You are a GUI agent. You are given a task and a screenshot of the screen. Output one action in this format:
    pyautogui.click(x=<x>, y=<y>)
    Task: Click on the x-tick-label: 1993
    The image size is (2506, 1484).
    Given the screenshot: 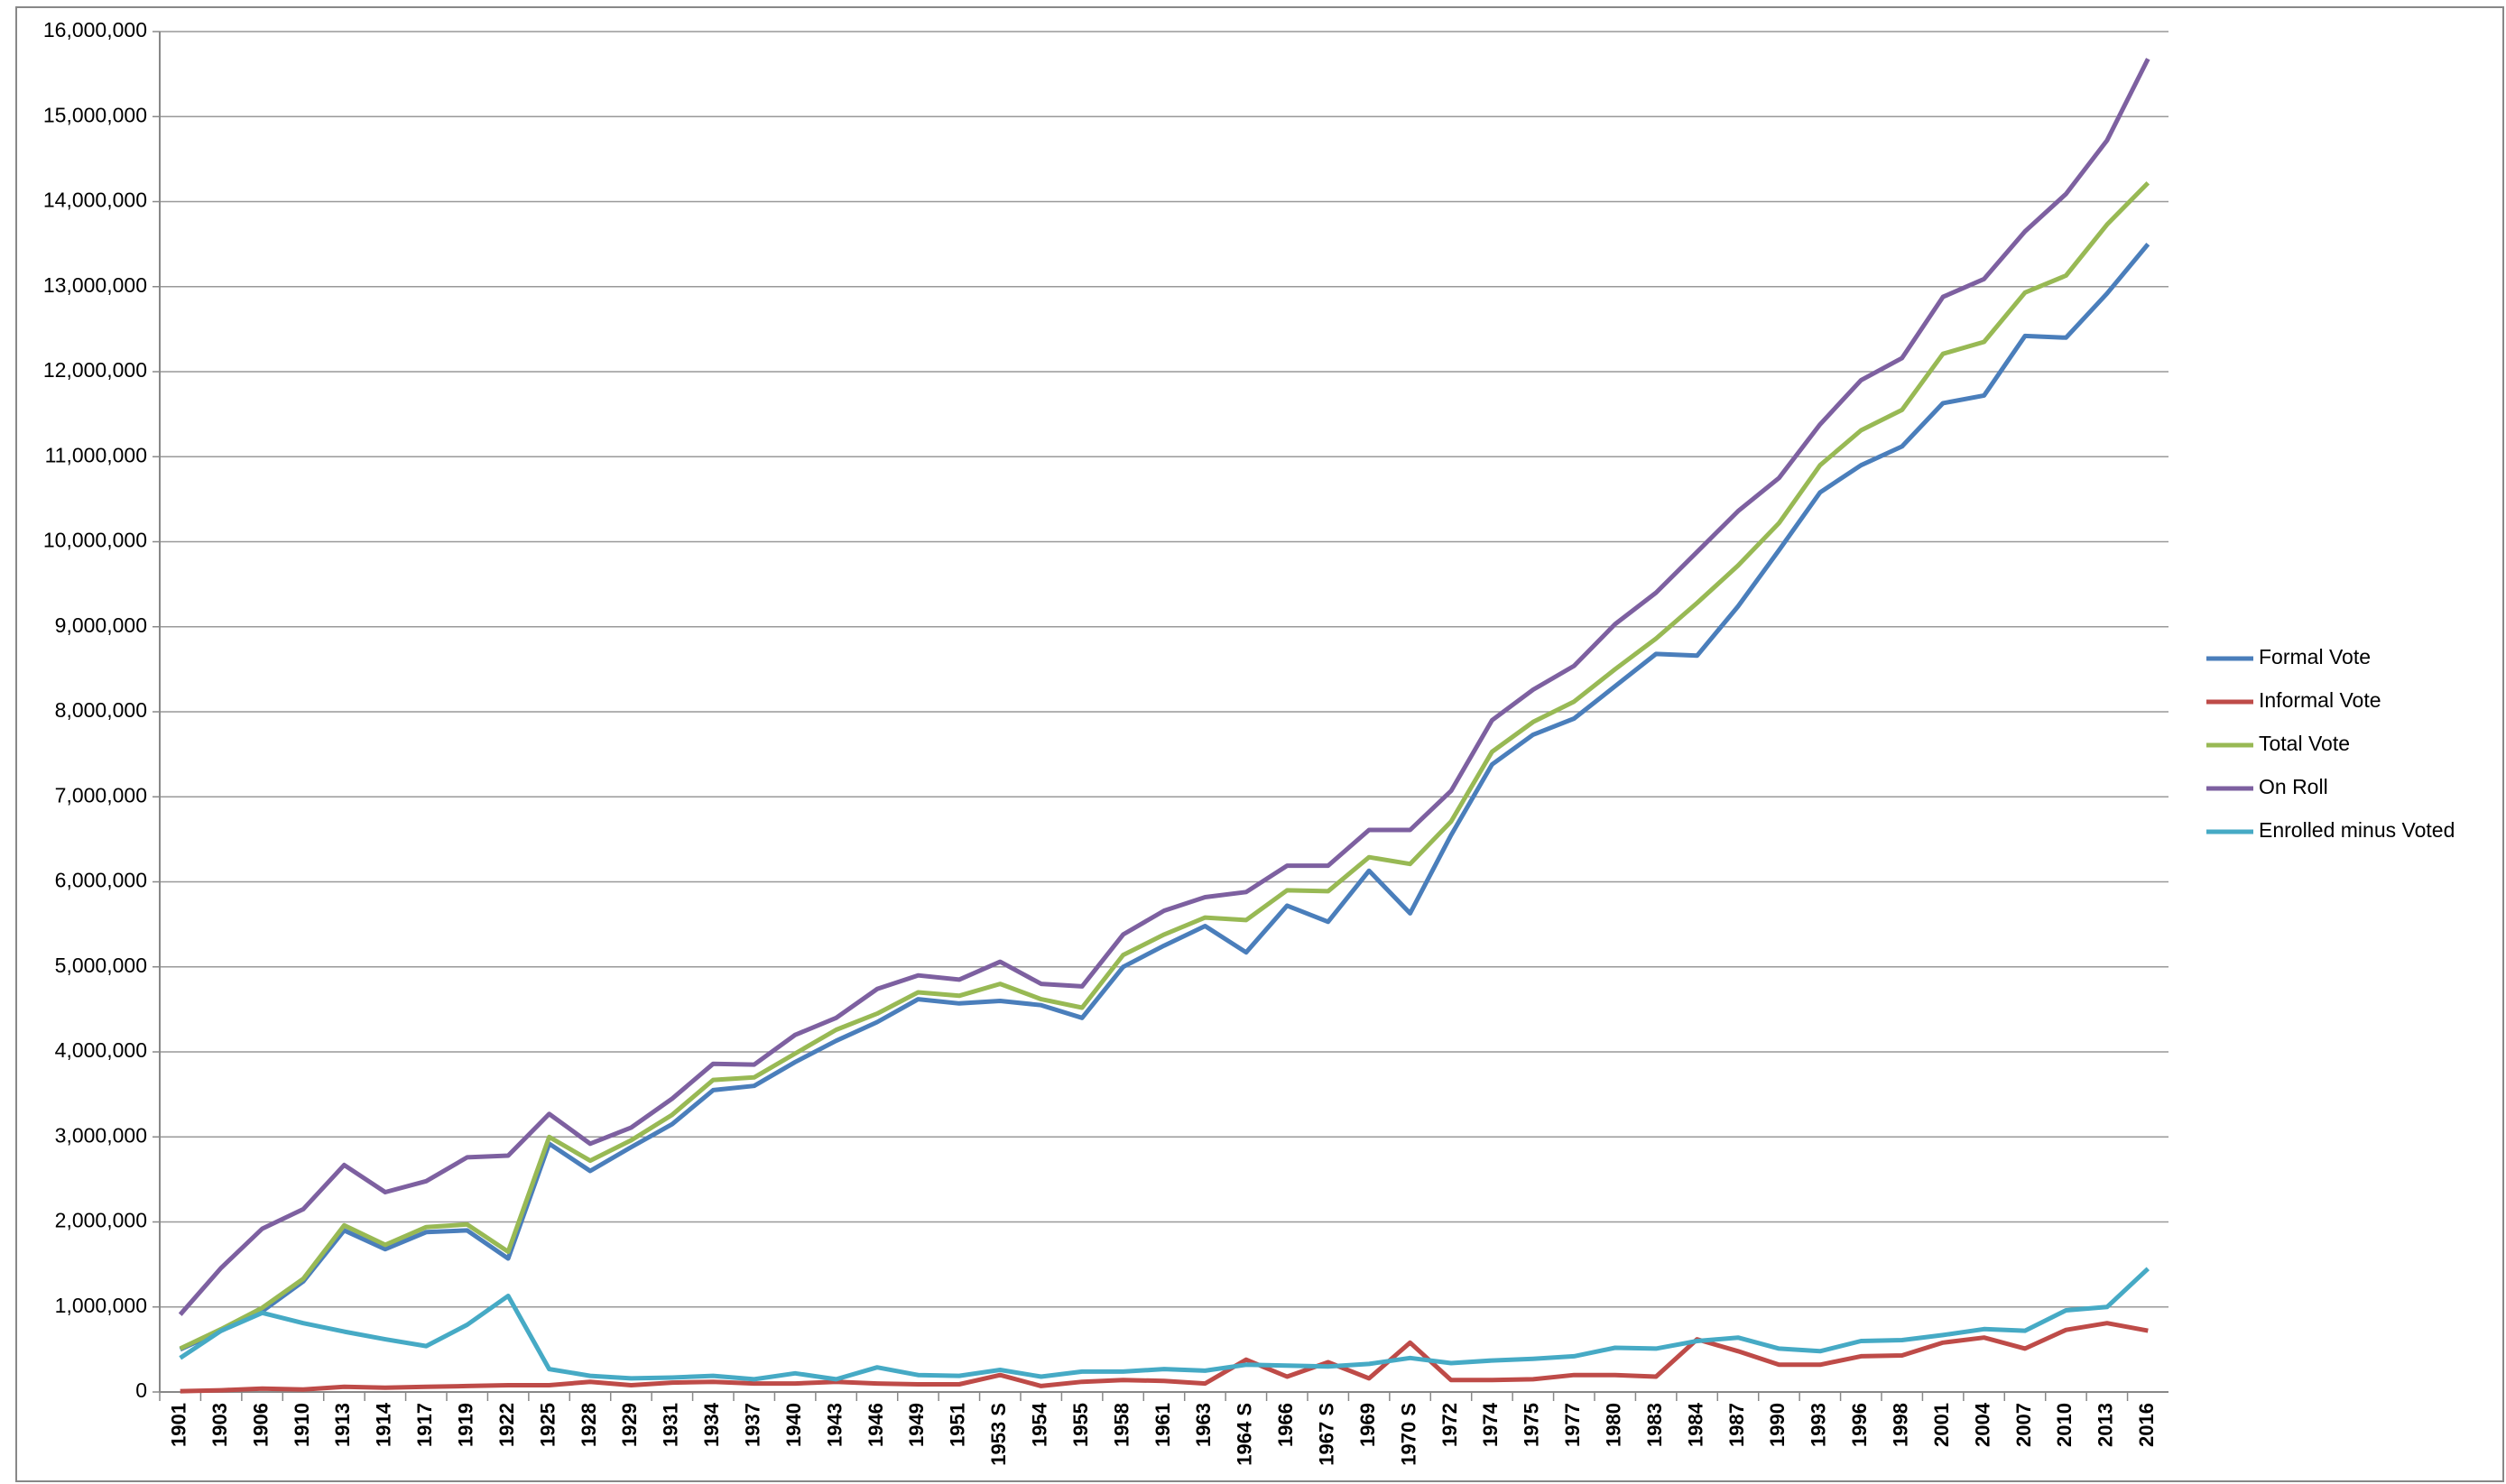 What is the action you would take?
    pyautogui.click(x=1819, y=1425)
    